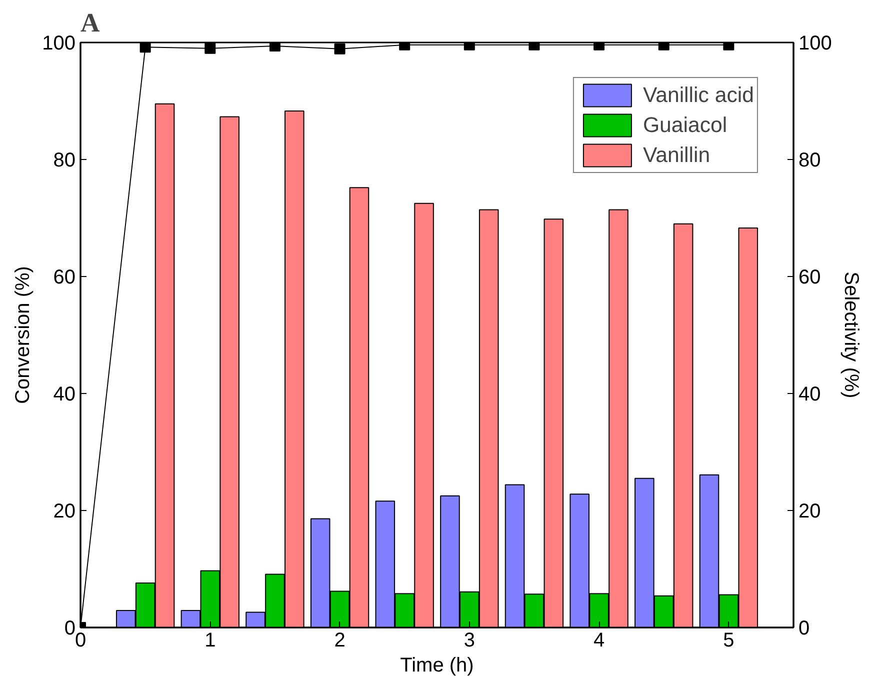 This screenshot has height=697, width=883. Describe the element at coordinates (728, 641) in the screenshot. I see `x-tick-label: 5` at that location.